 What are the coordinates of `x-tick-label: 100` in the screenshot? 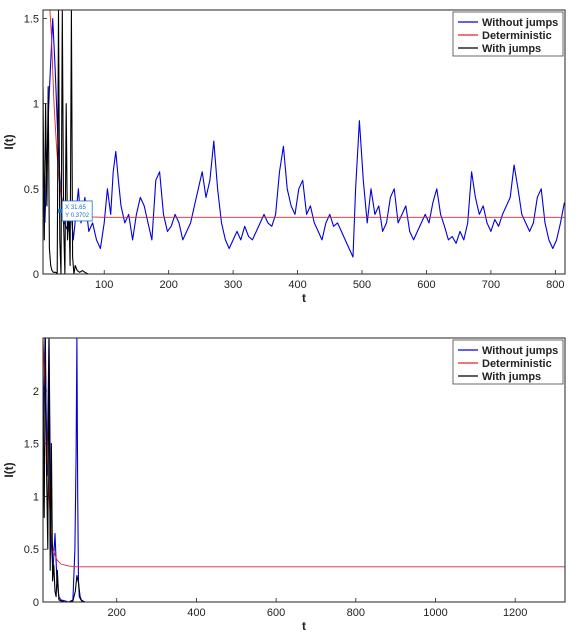 It's located at (104, 285).